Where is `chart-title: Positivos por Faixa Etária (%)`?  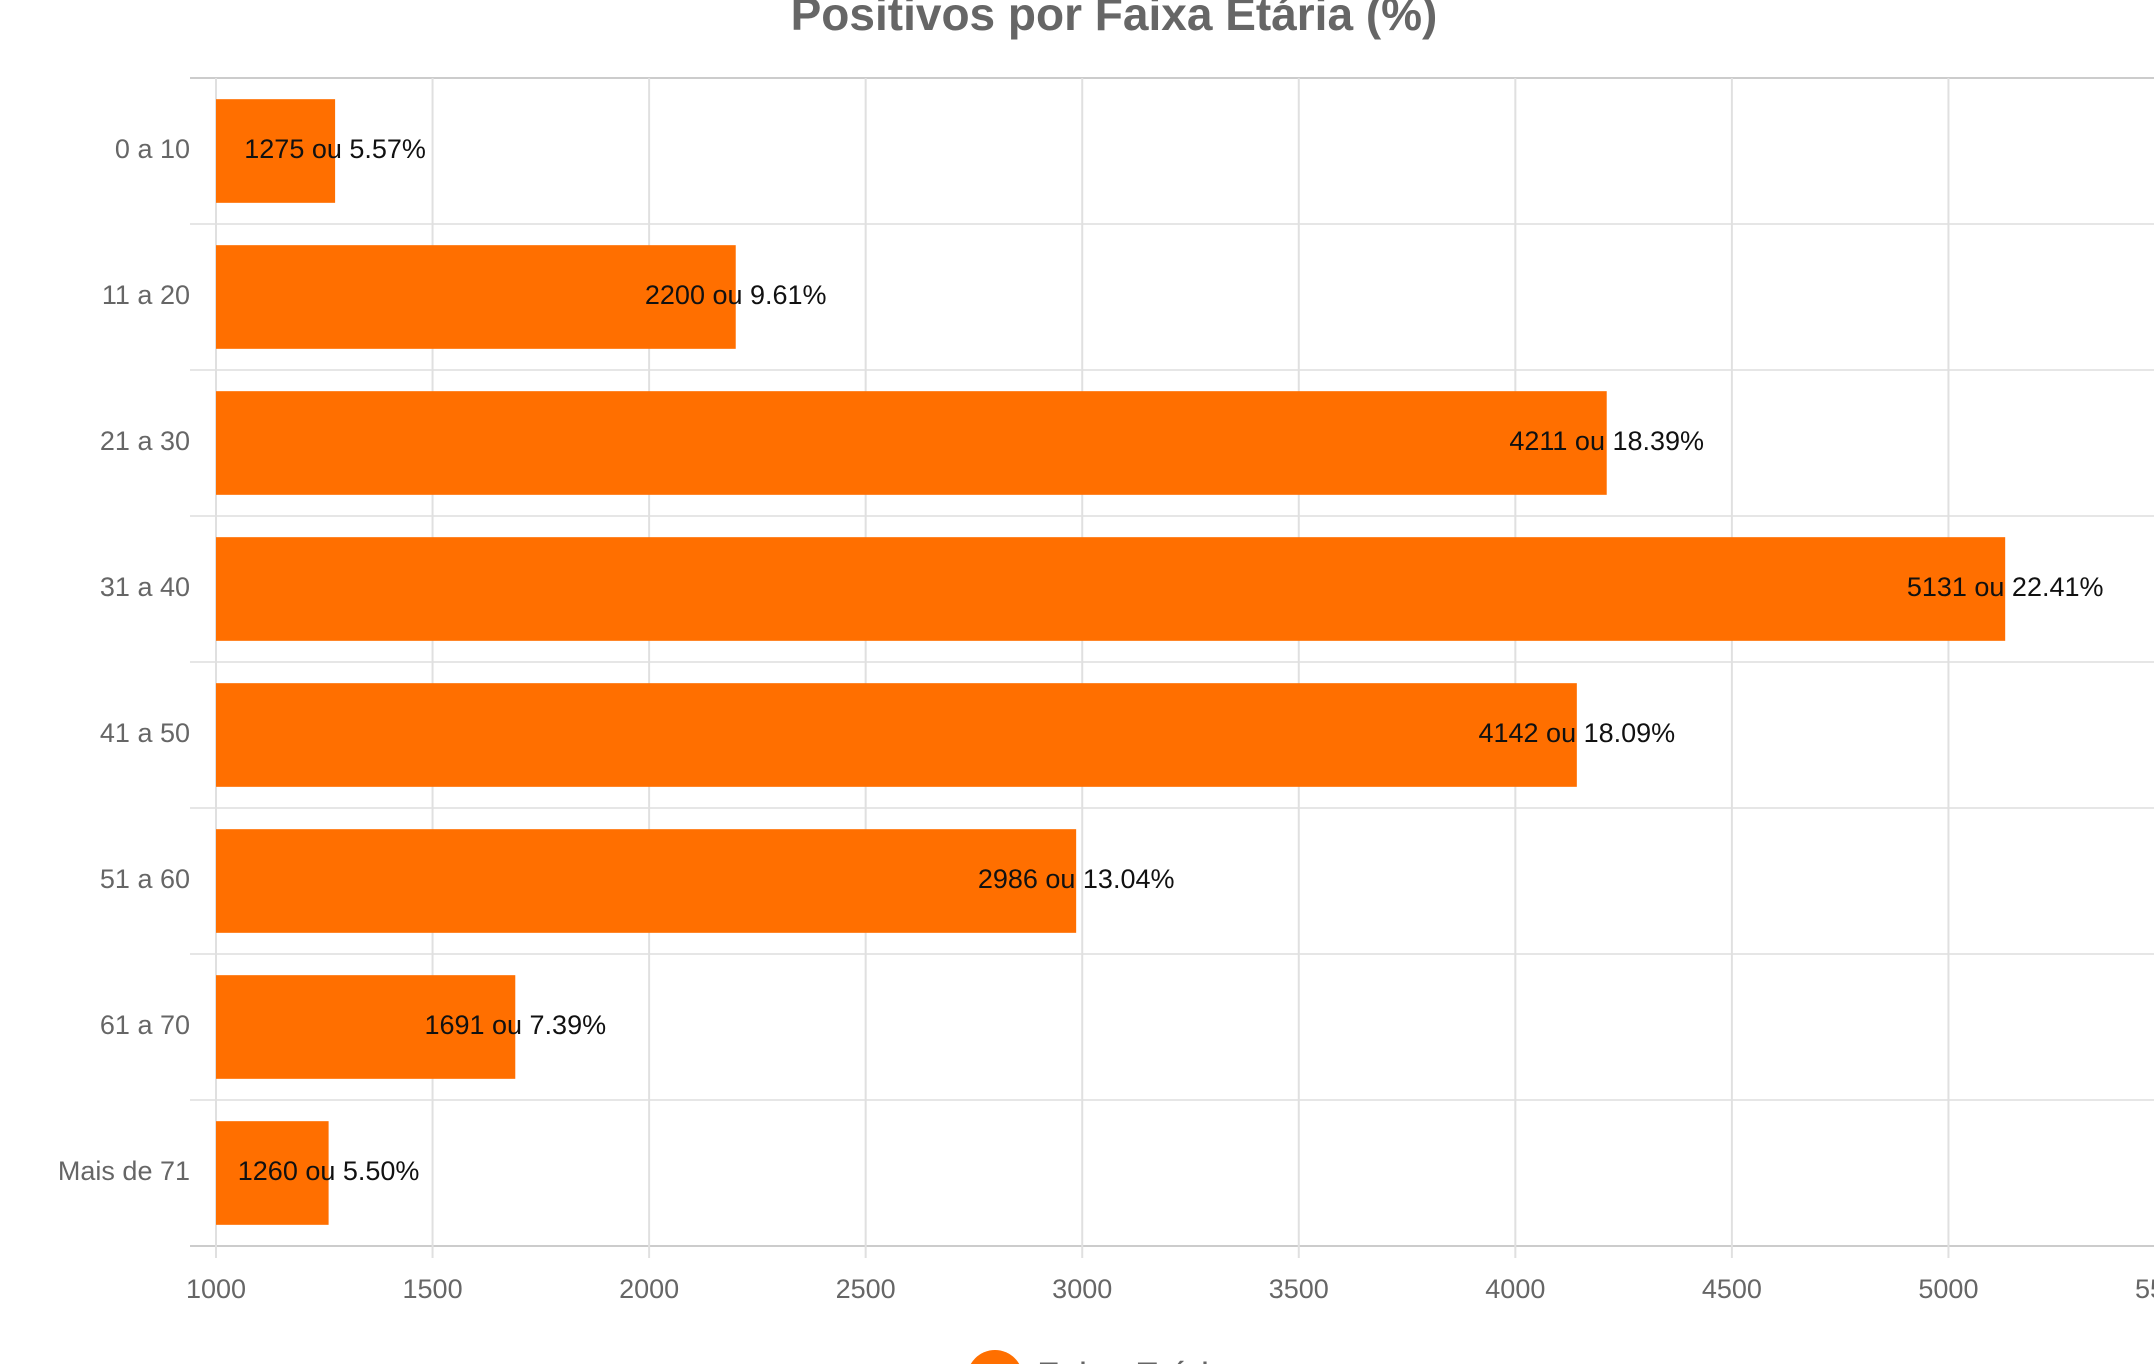
chart-title: Positivos por Faixa Etária (%) is located at coordinates (1114, 20).